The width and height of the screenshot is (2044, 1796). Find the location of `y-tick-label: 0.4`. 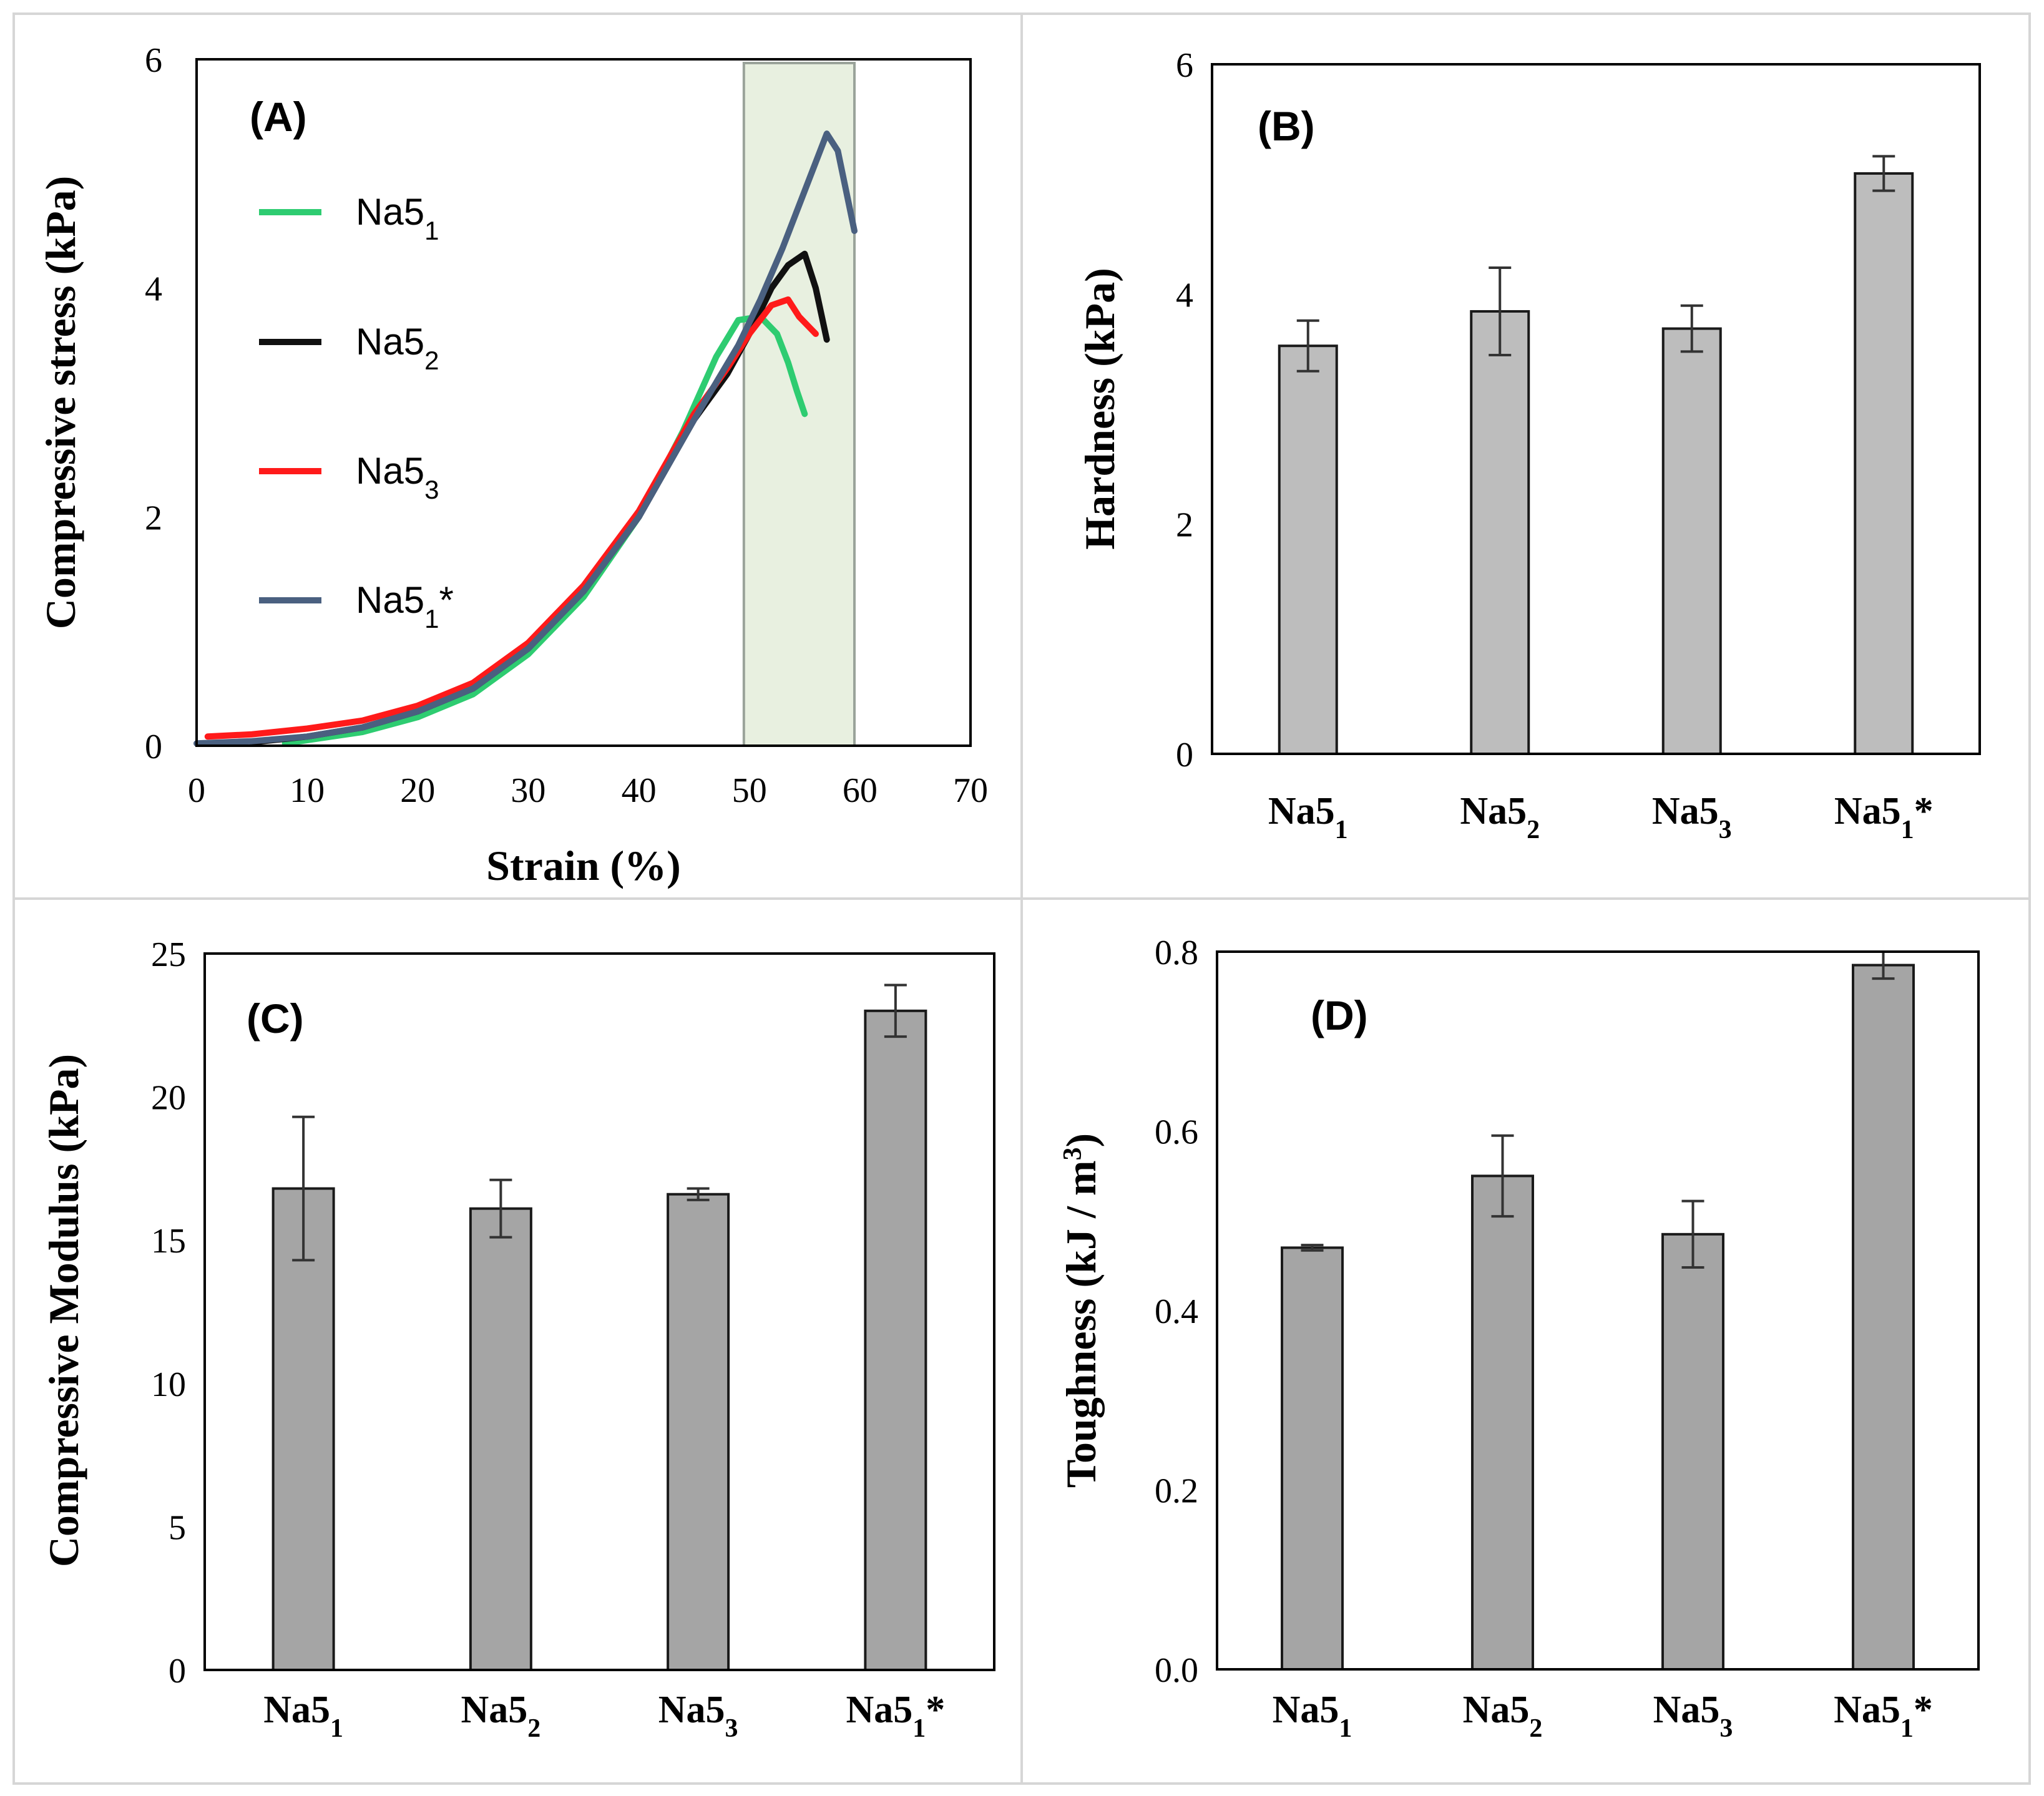

y-tick-label: 0.4 is located at coordinates (1176, 1311).